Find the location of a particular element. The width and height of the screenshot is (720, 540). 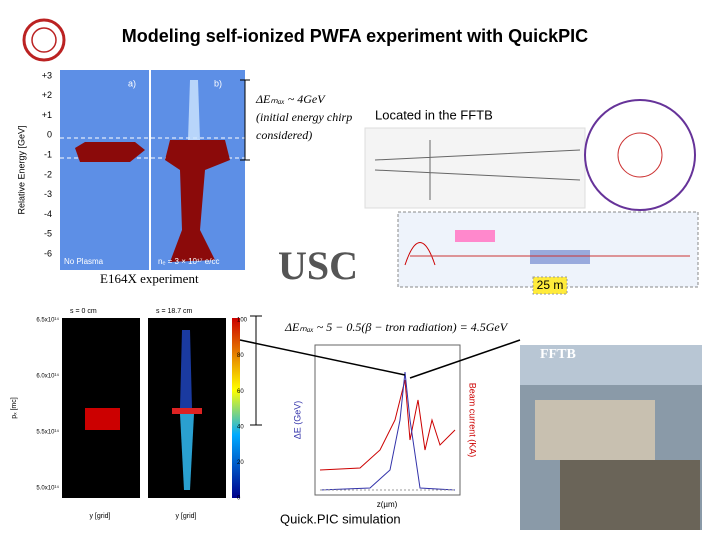

simulation-plot is located at coordinates (387, 420).